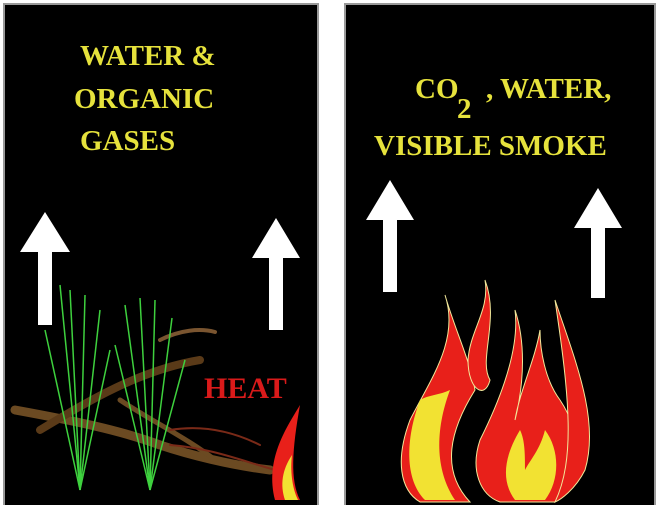 This screenshot has width=658, height=505. I want to click on heat-label: HEAT, so click(245, 388).